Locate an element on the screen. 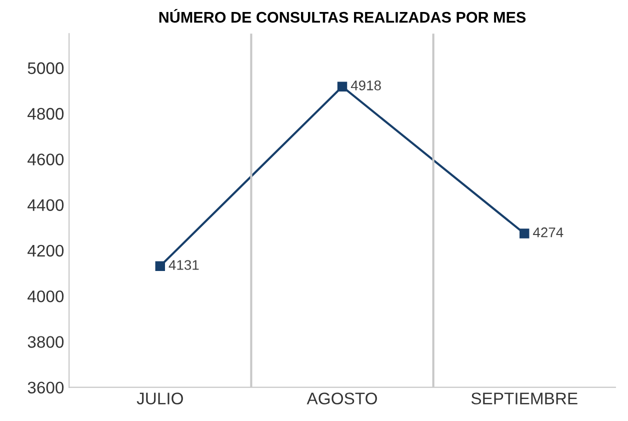 The height and width of the screenshot is (421, 628). y-tick-label: 4200 is located at coordinates (46, 250).